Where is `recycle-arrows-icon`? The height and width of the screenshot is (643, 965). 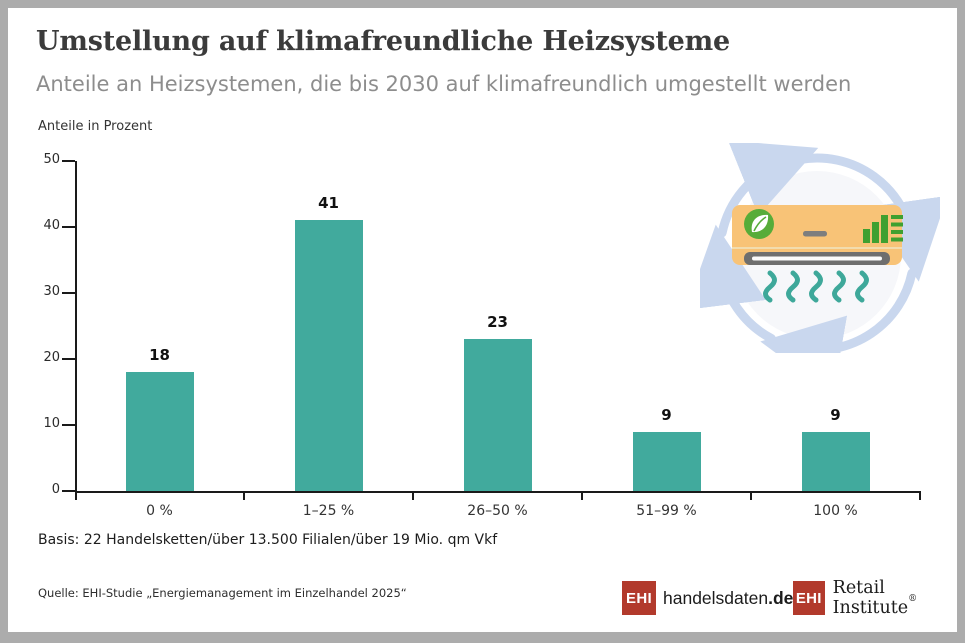
recycle-arrows-icon is located at coordinates (820, 248).